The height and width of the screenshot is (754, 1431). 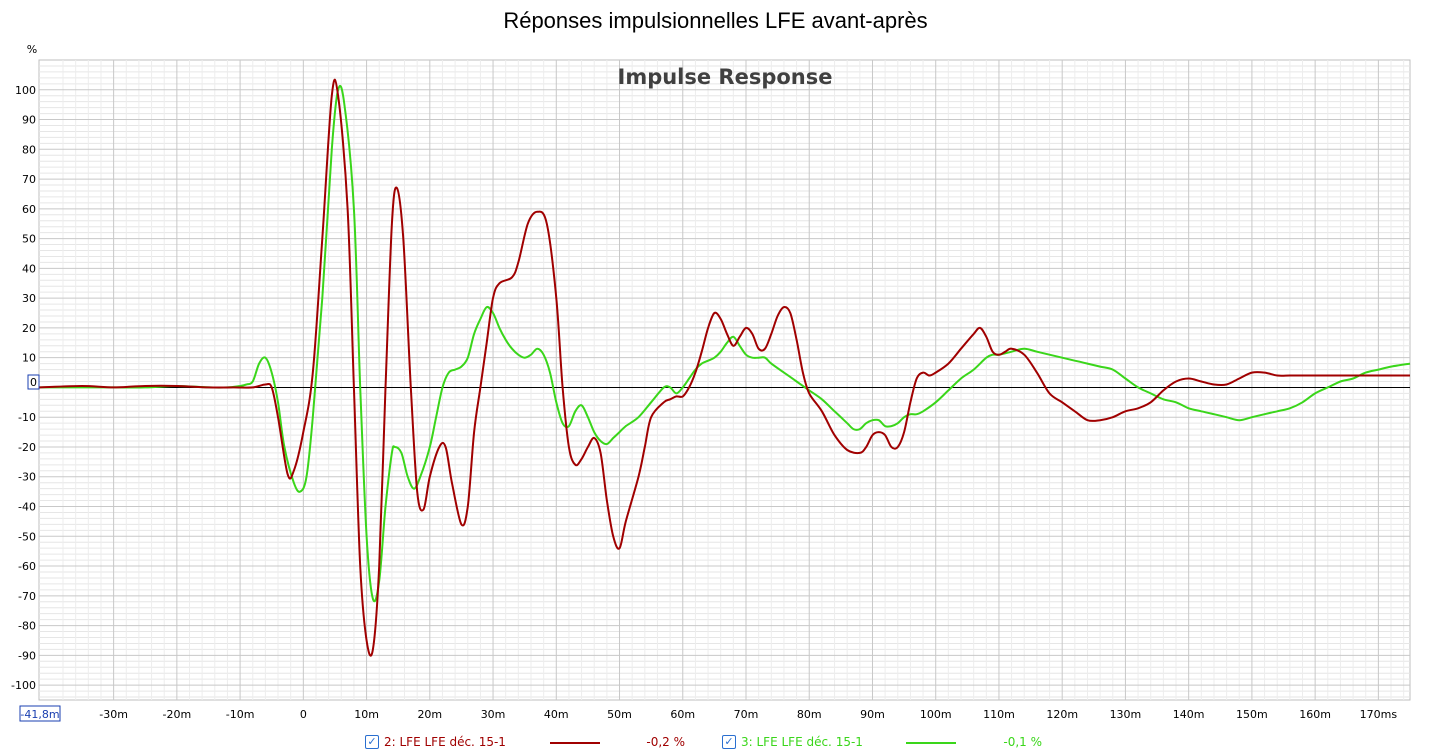 I want to click on zero-marker-box: 0, so click(x=33, y=382).